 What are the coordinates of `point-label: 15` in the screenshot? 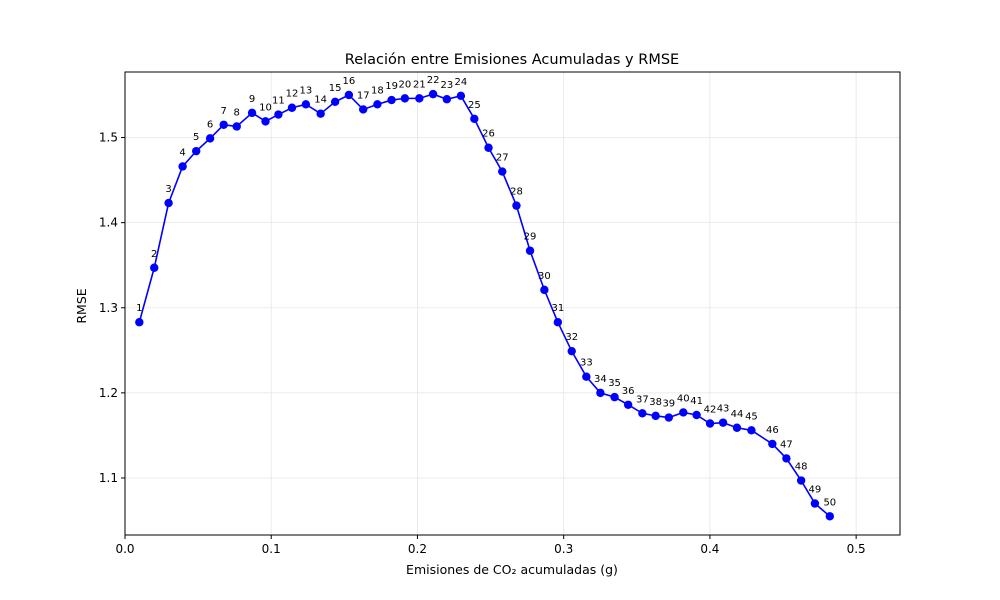 It's located at (335, 88).